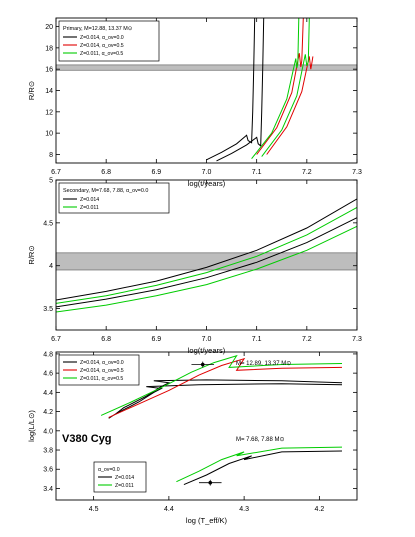 Image resolution: width=415 pixels, height=537 pixels. I want to click on y-tick-label: 4.4, so click(48, 393).